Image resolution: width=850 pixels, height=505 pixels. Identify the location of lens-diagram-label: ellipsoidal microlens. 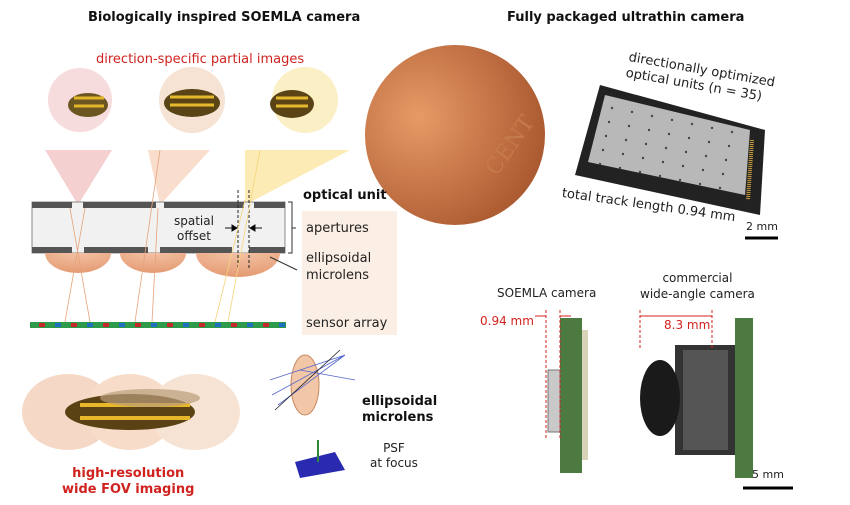
(400, 409).